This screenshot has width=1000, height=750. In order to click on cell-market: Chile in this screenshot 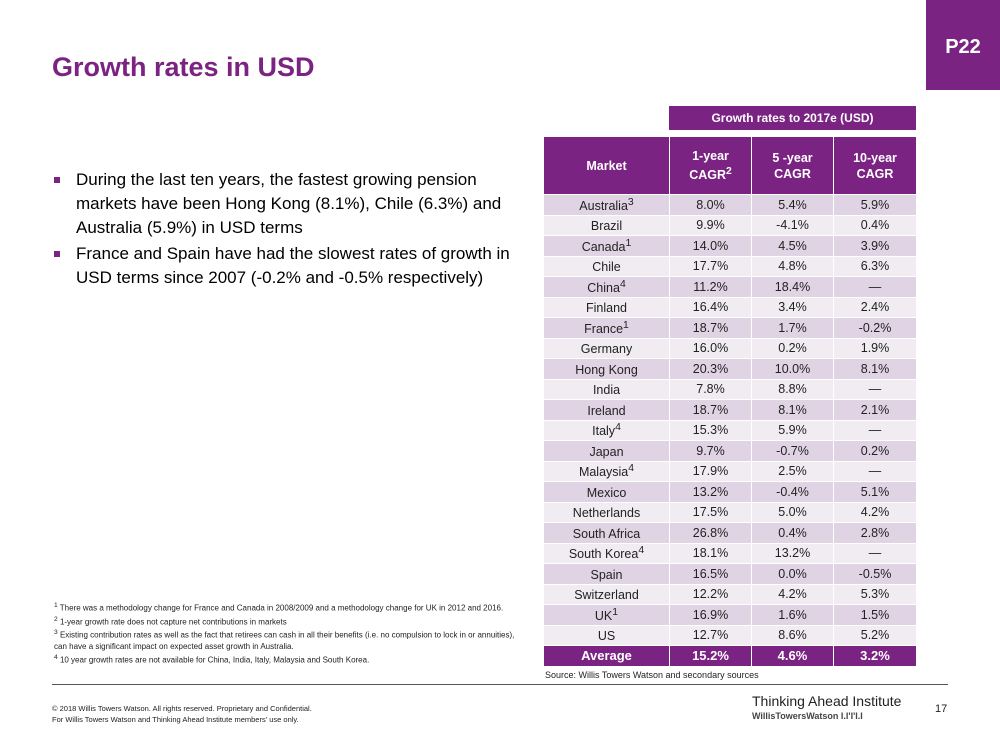, I will do `click(606, 266)`.